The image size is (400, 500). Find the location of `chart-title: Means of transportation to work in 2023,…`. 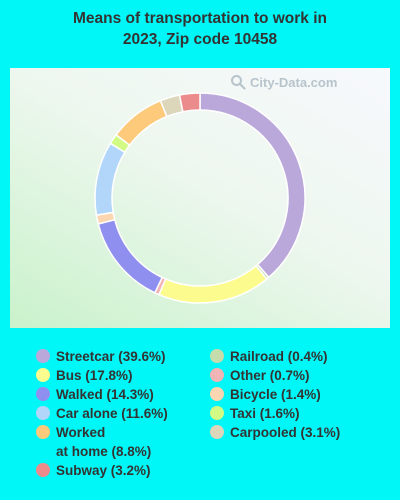

chart-title: Means of transportation to work in 2023,… is located at coordinates (200, 29).